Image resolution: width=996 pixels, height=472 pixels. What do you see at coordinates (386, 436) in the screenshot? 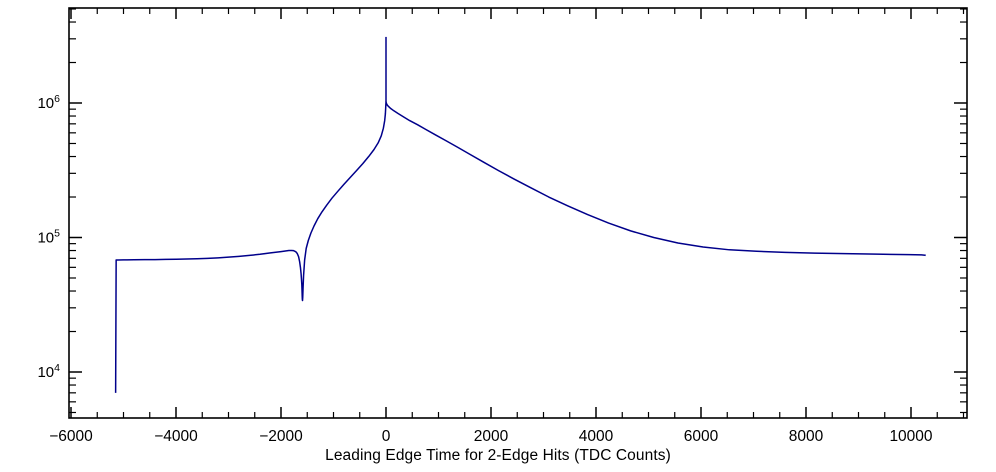
I see `x-tick-label: 0` at bounding box center [386, 436].